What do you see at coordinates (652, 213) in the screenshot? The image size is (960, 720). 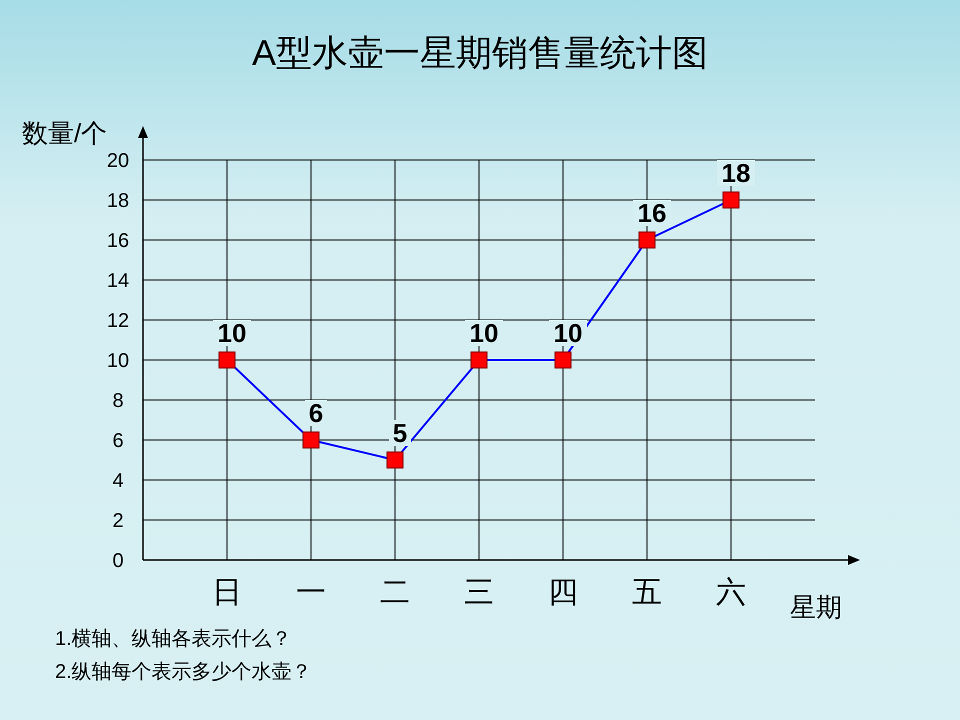 I see `data-label: 16` at bounding box center [652, 213].